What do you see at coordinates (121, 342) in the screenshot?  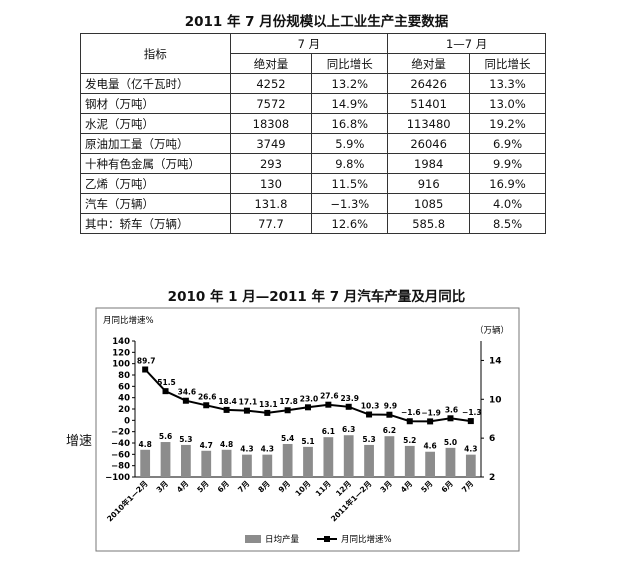 I see `left-tick-label: 140` at bounding box center [121, 342].